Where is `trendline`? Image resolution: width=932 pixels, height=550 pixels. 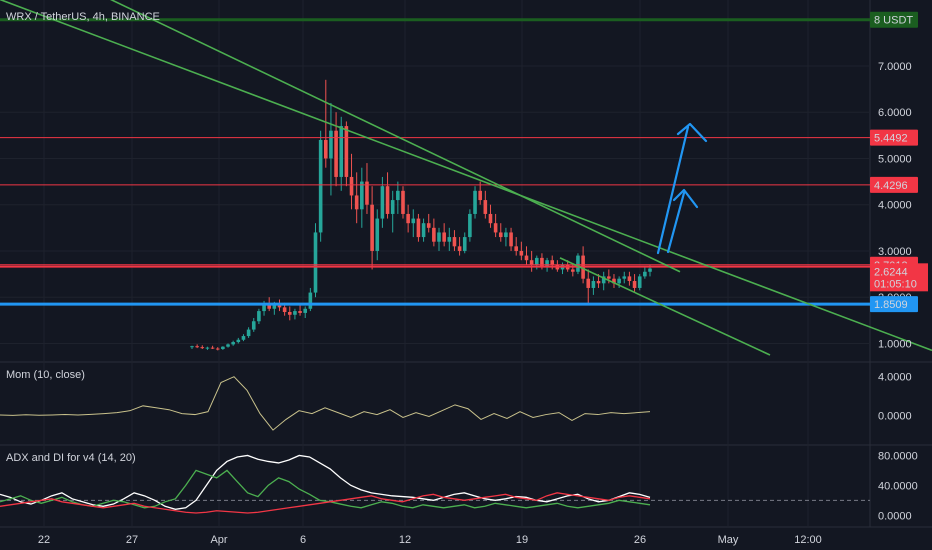 trendline is located at coordinates (665, 306).